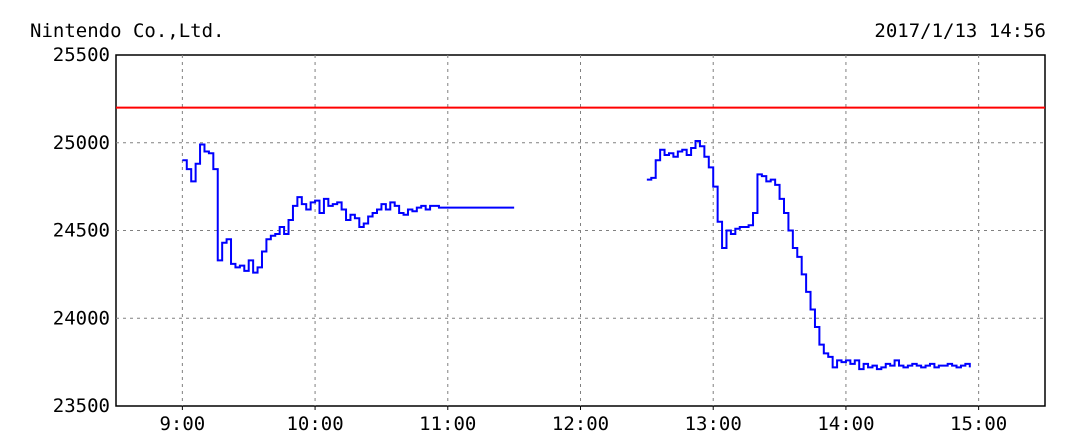 The image size is (1078, 445). I want to click on x-tick-label: 15:00, so click(978, 424).